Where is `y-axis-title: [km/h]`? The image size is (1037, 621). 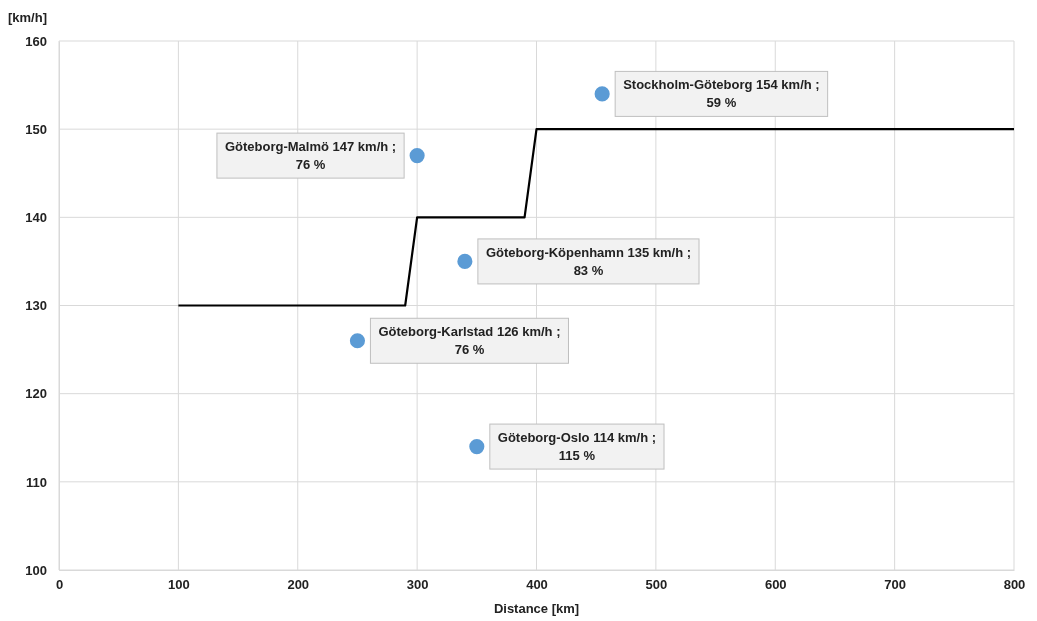 y-axis-title: [km/h] is located at coordinates (27, 17).